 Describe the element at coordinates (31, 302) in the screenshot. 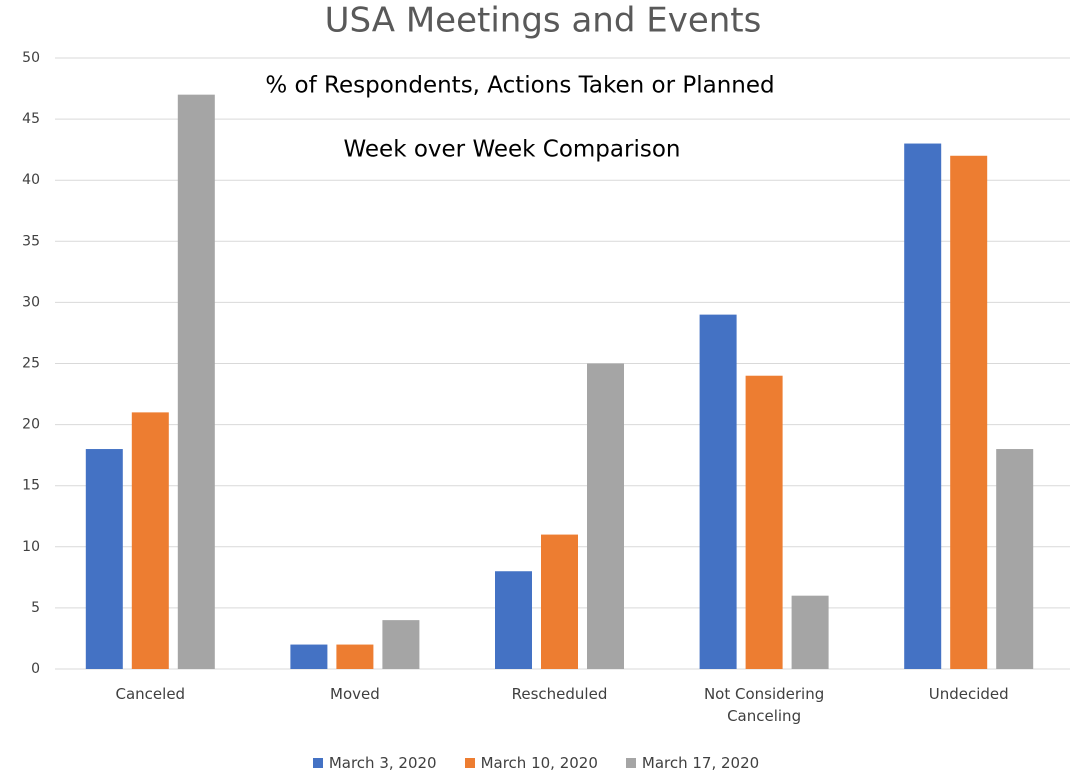

I see `y-tick-label: 30` at that location.